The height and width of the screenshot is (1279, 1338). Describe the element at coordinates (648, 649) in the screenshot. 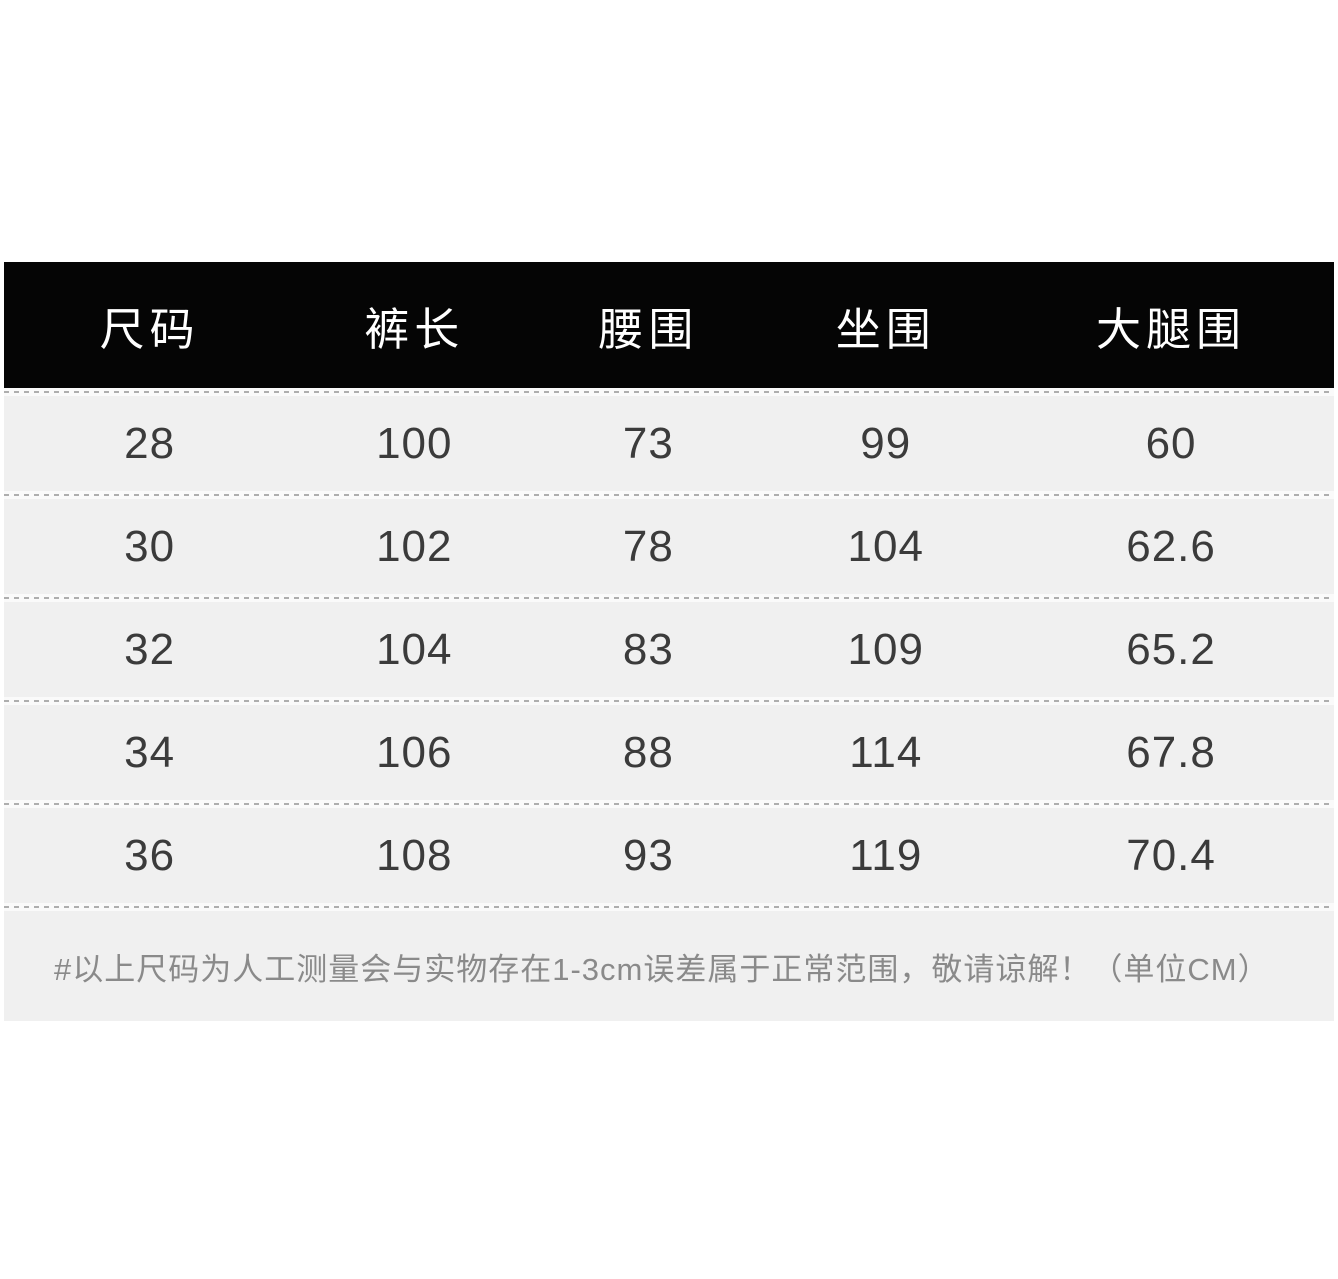

I see `cell-waist: 83` at that location.